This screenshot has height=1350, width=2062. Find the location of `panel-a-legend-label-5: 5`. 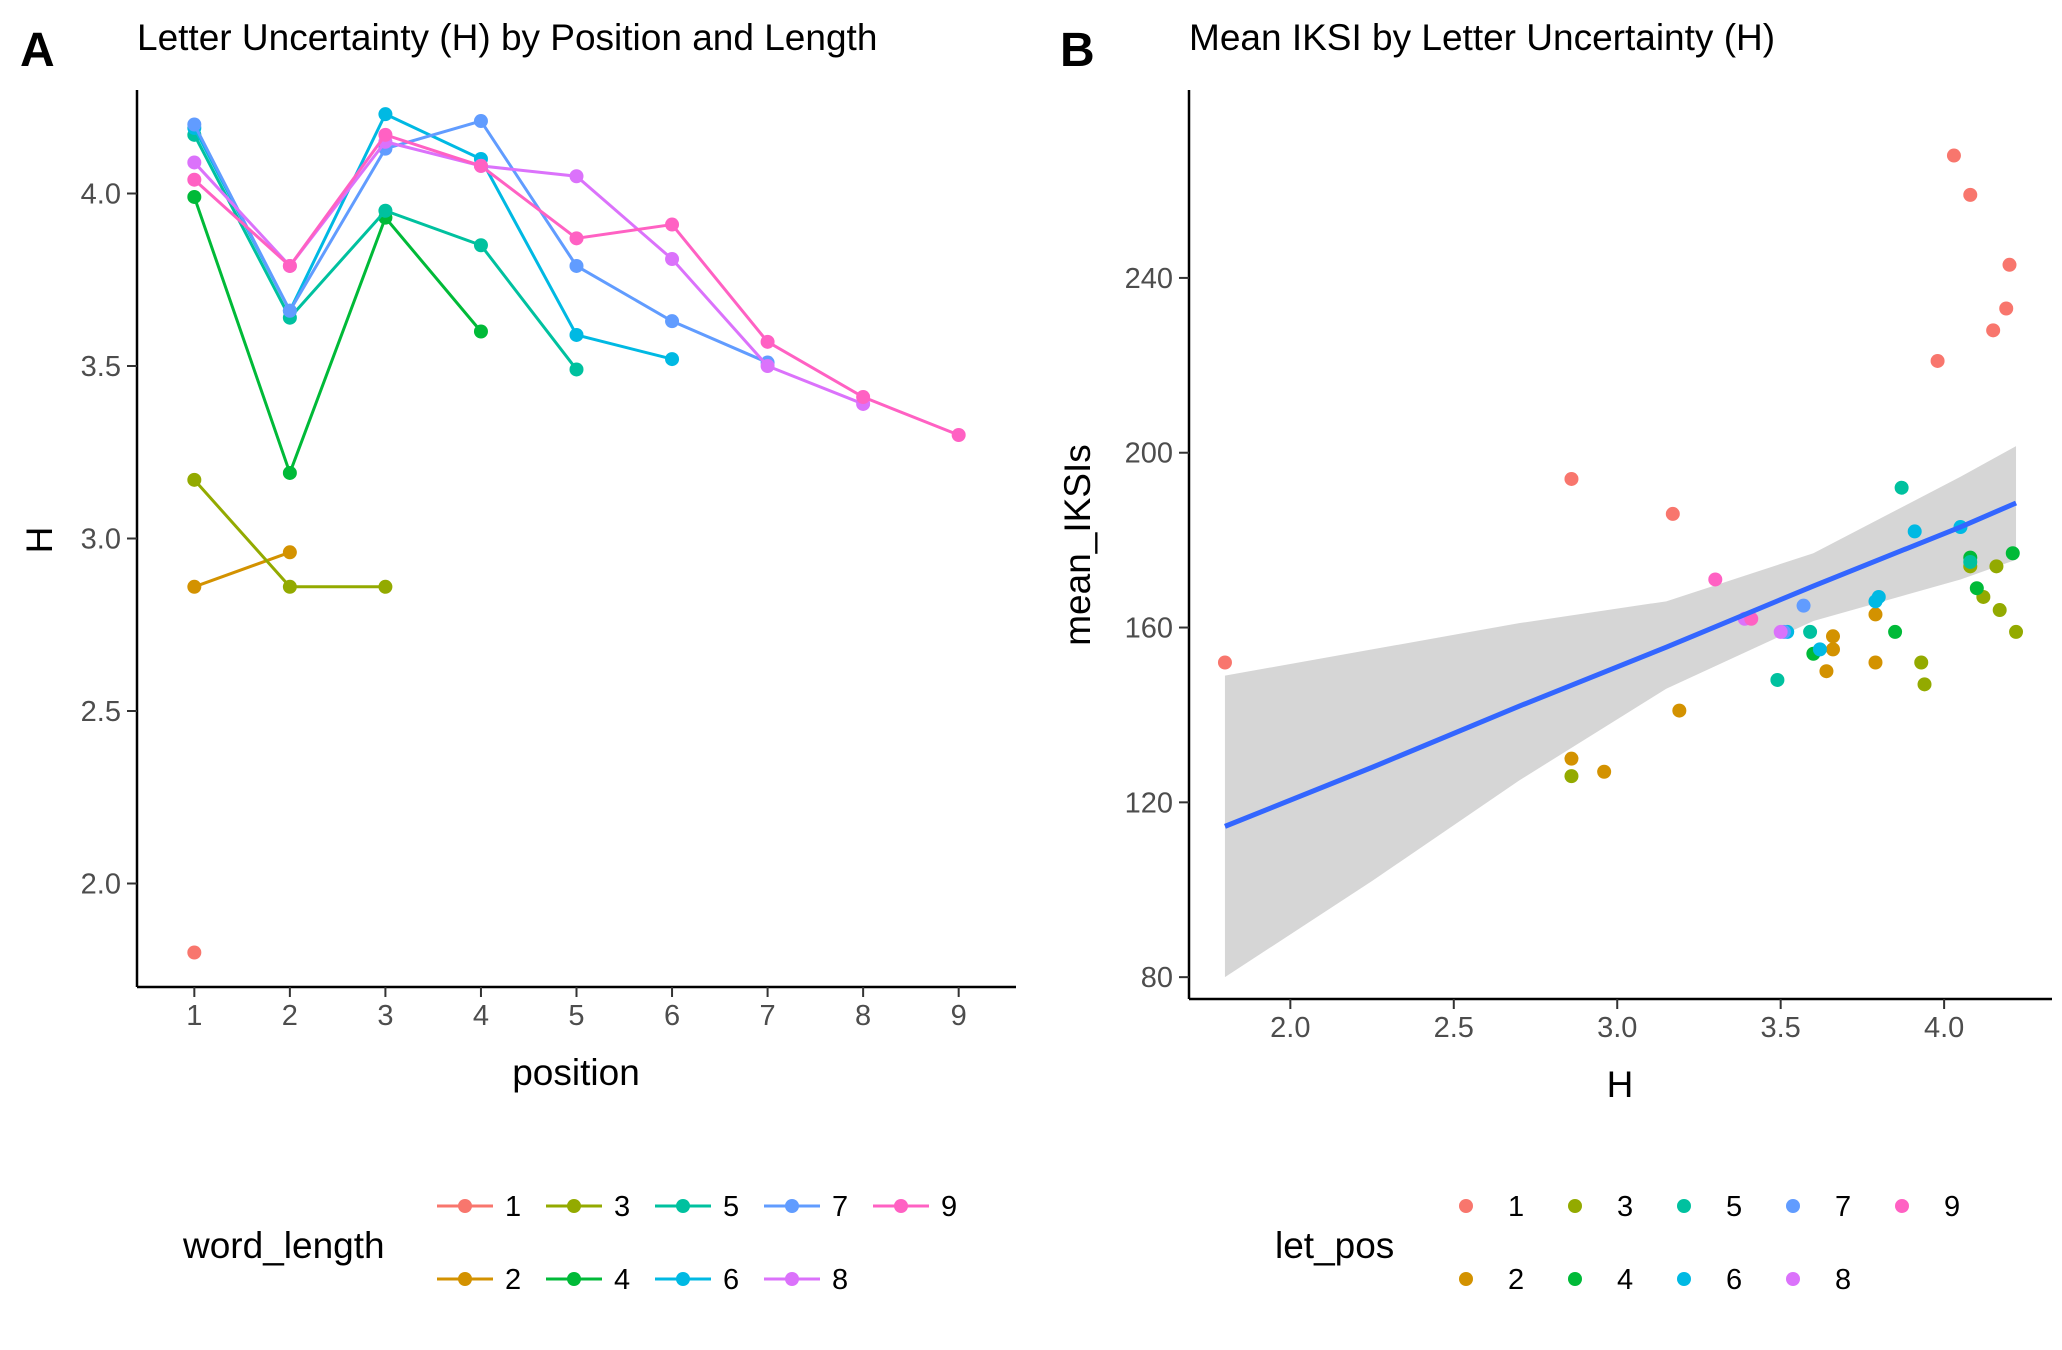

panel-a-legend-label-5: 5 is located at coordinates (731, 1207).